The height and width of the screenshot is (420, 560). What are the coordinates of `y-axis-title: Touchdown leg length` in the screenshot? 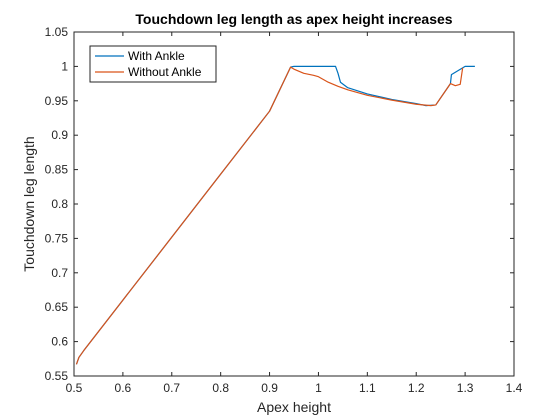 It's located at (29, 203).